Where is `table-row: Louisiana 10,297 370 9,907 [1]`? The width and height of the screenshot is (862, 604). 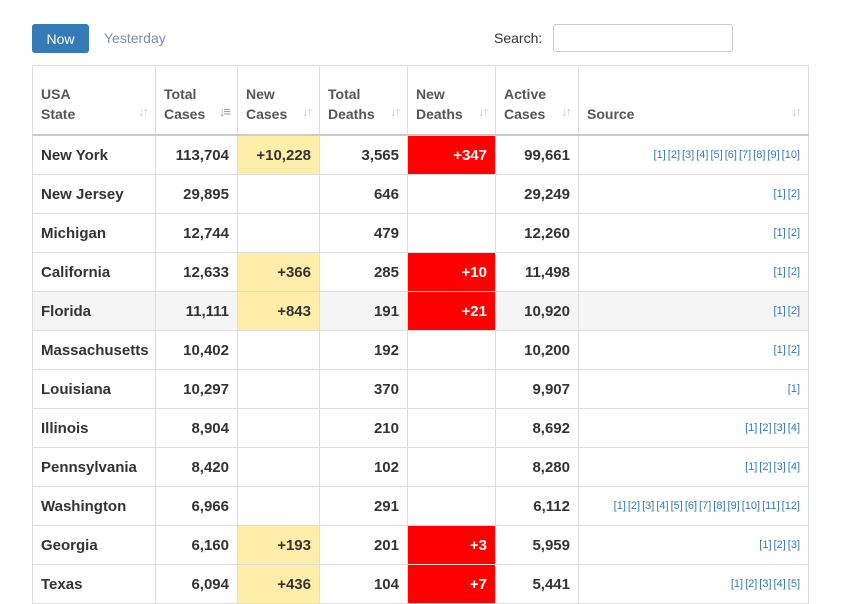 table-row: Louisiana 10,297 370 9,907 [1] is located at coordinates (420, 389).